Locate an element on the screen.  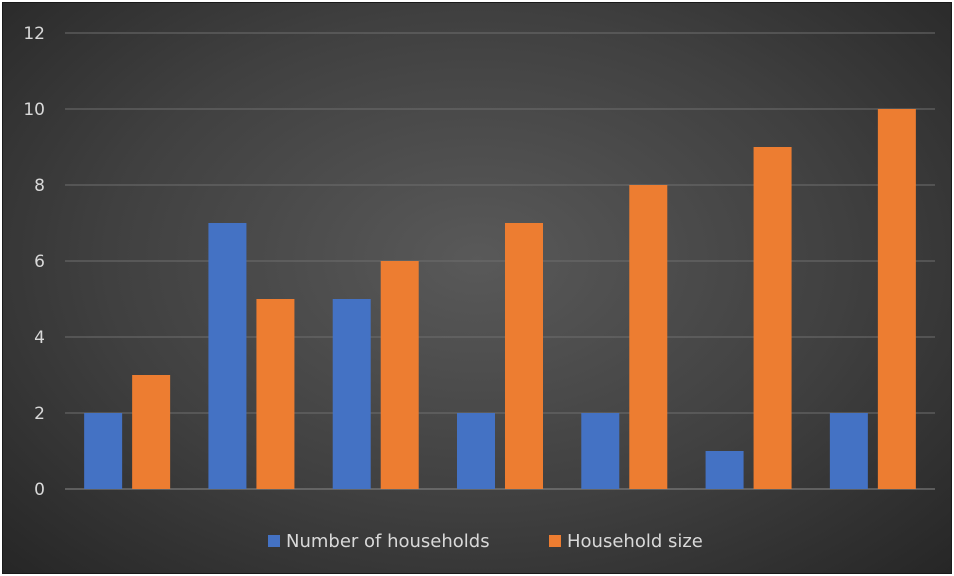
y-axis-ticks: 0 2 4 6 8 10 12 is located at coordinates (34, 262).